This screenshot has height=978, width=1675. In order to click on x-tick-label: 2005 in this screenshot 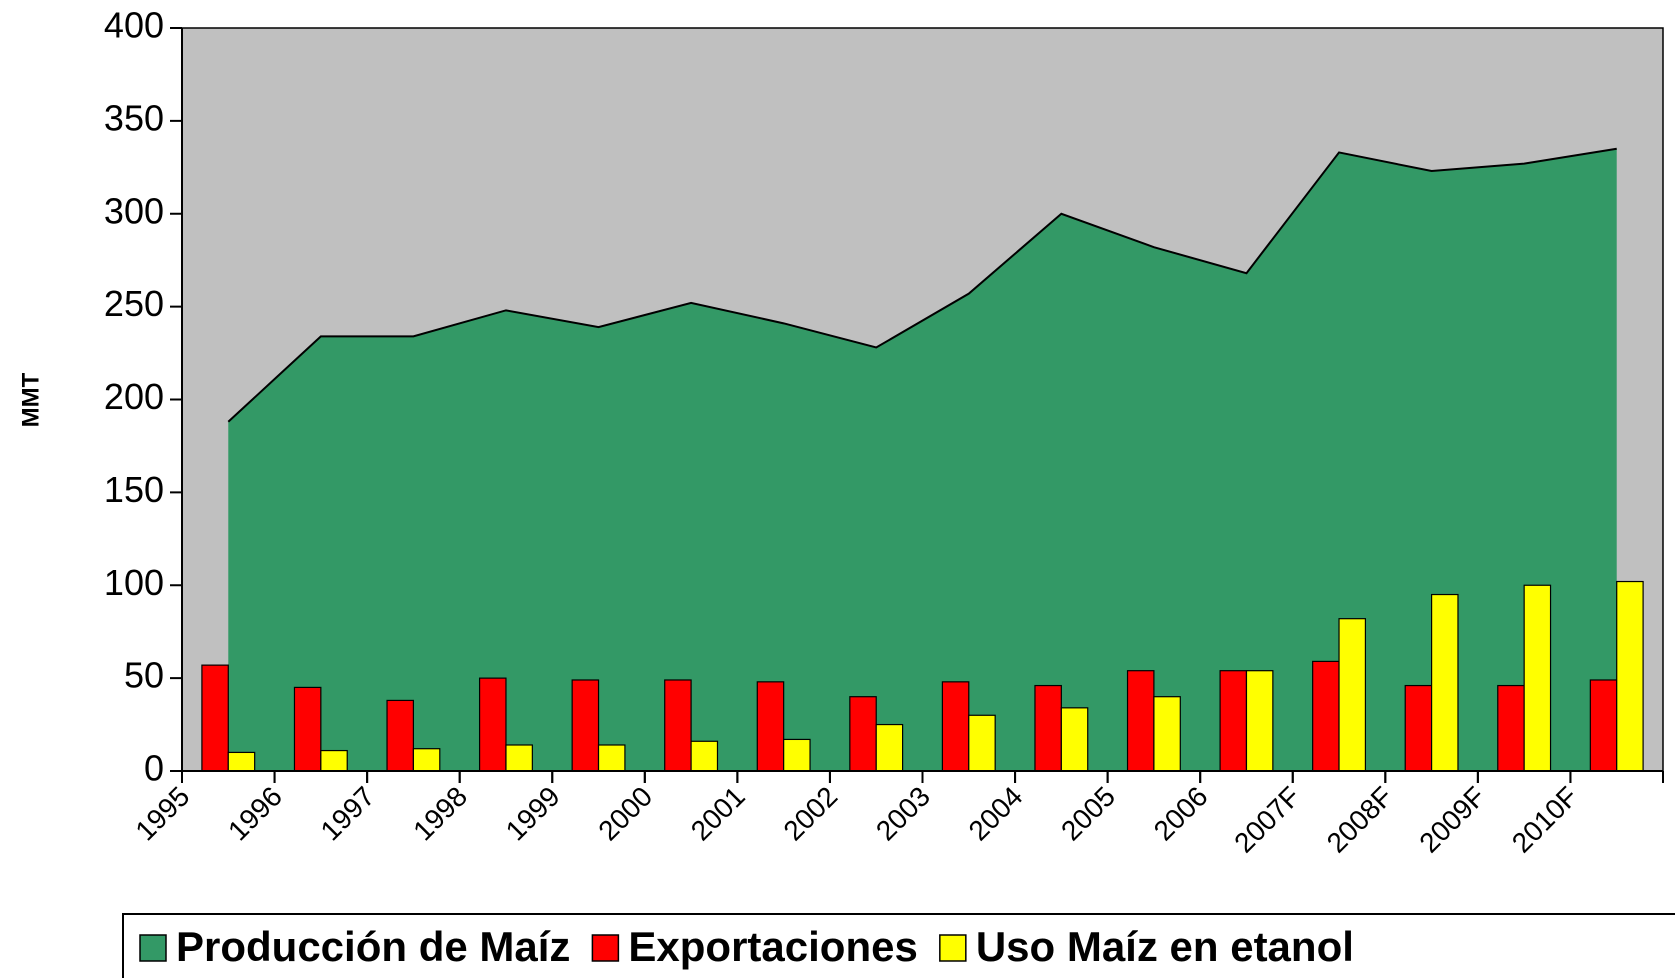, I will do `click(1088, 814)`.